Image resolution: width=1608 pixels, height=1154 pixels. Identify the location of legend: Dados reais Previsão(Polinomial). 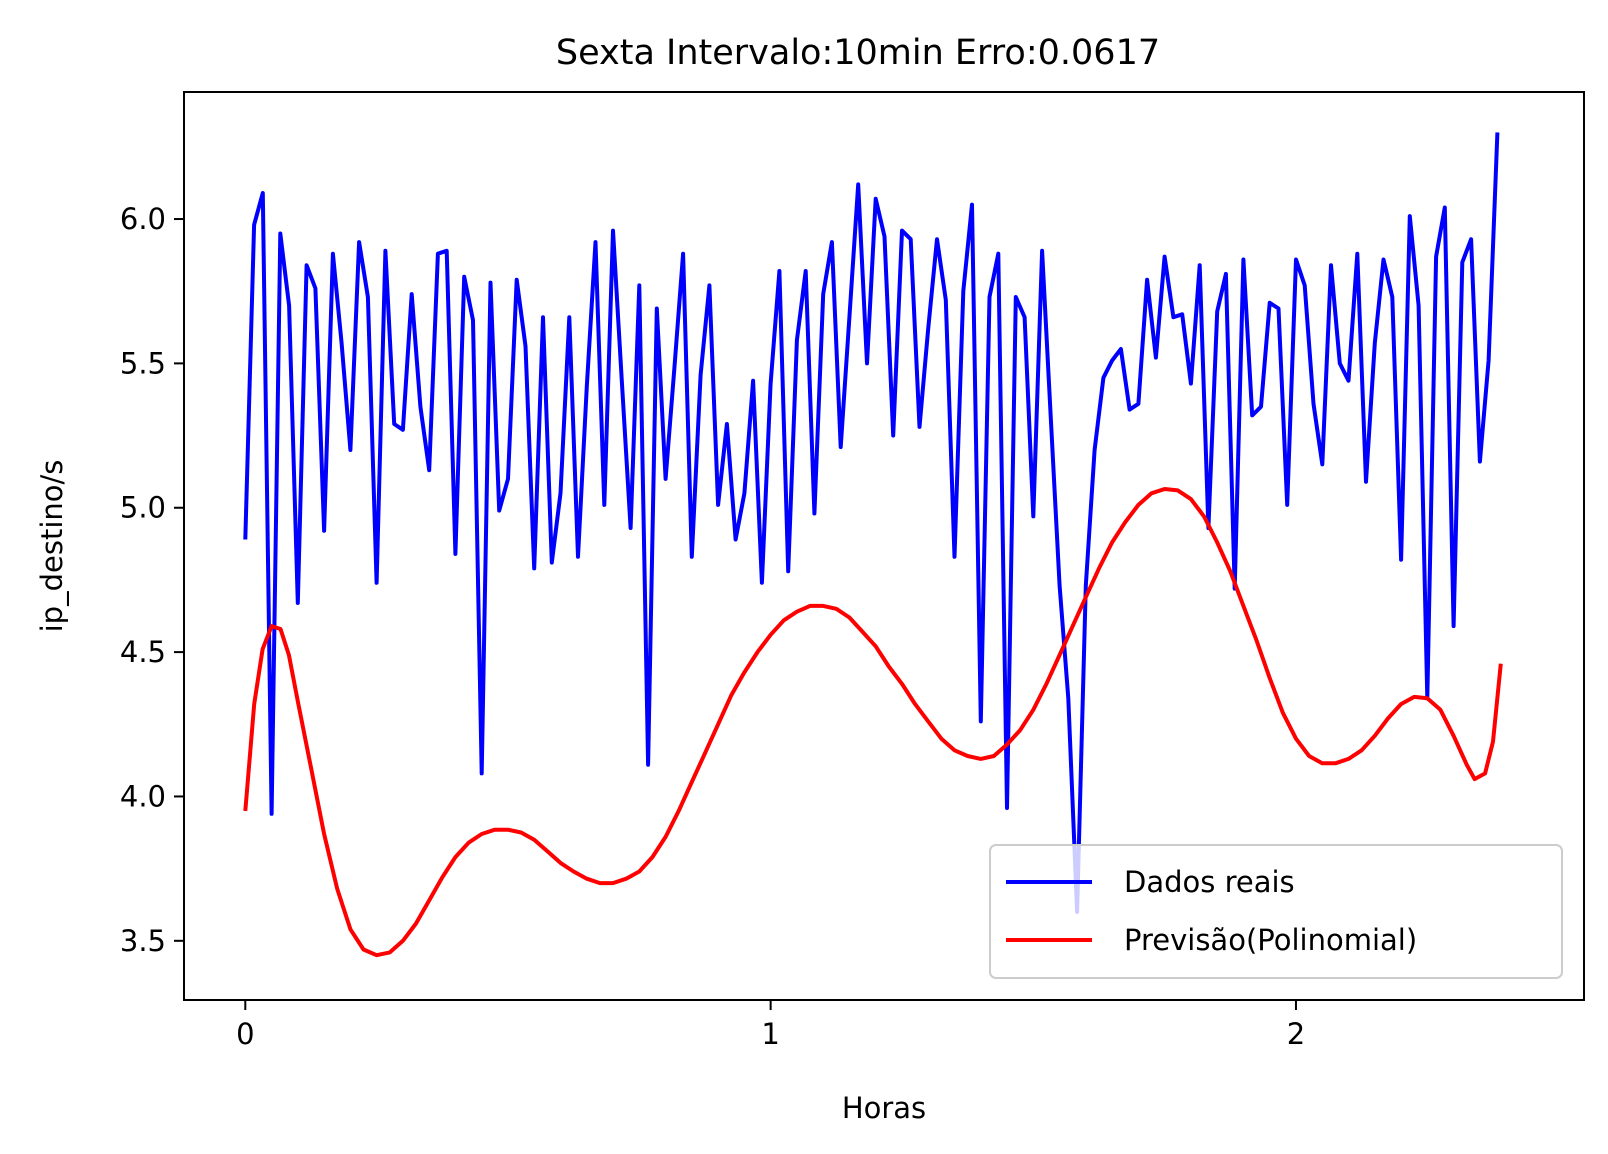
(1276, 911).